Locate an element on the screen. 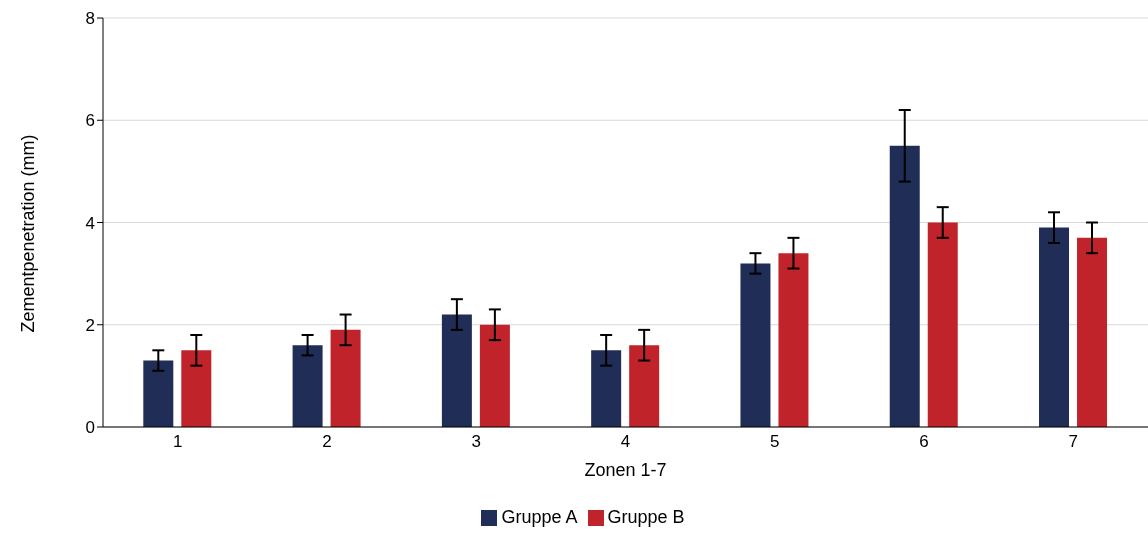 This screenshot has height=541, width=1148. x-tick-label: 2 is located at coordinates (327, 442).